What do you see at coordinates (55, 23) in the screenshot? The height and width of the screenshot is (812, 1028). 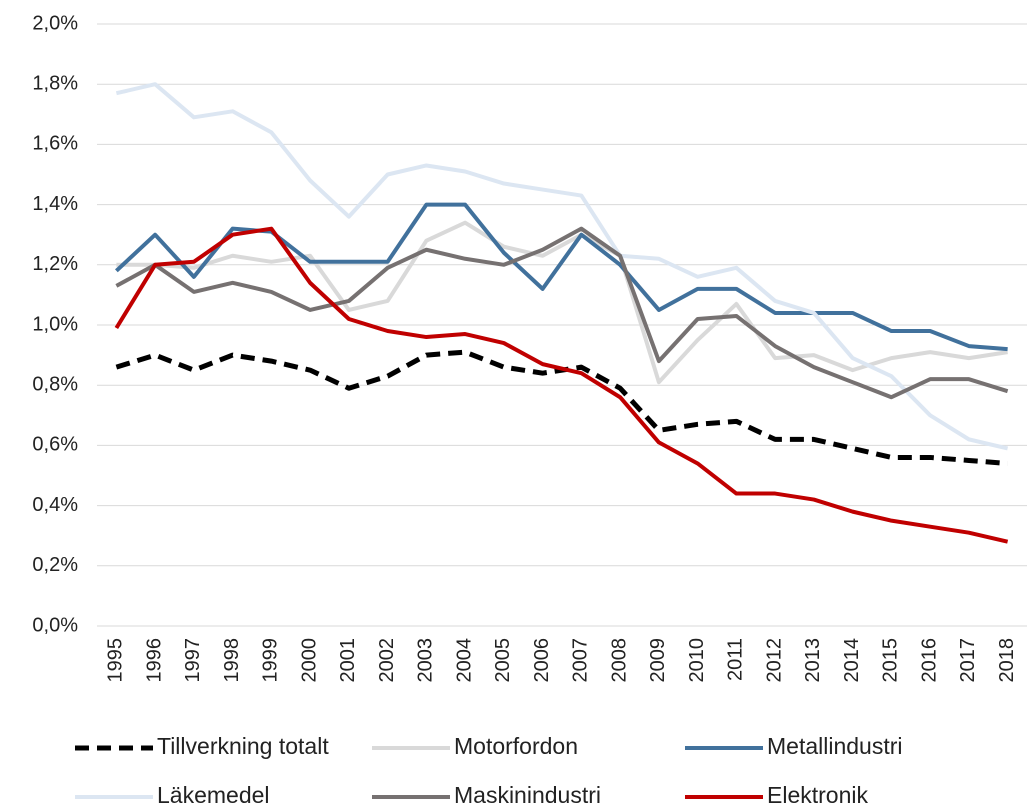 I see `y-tick-label: 2,0%` at bounding box center [55, 23].